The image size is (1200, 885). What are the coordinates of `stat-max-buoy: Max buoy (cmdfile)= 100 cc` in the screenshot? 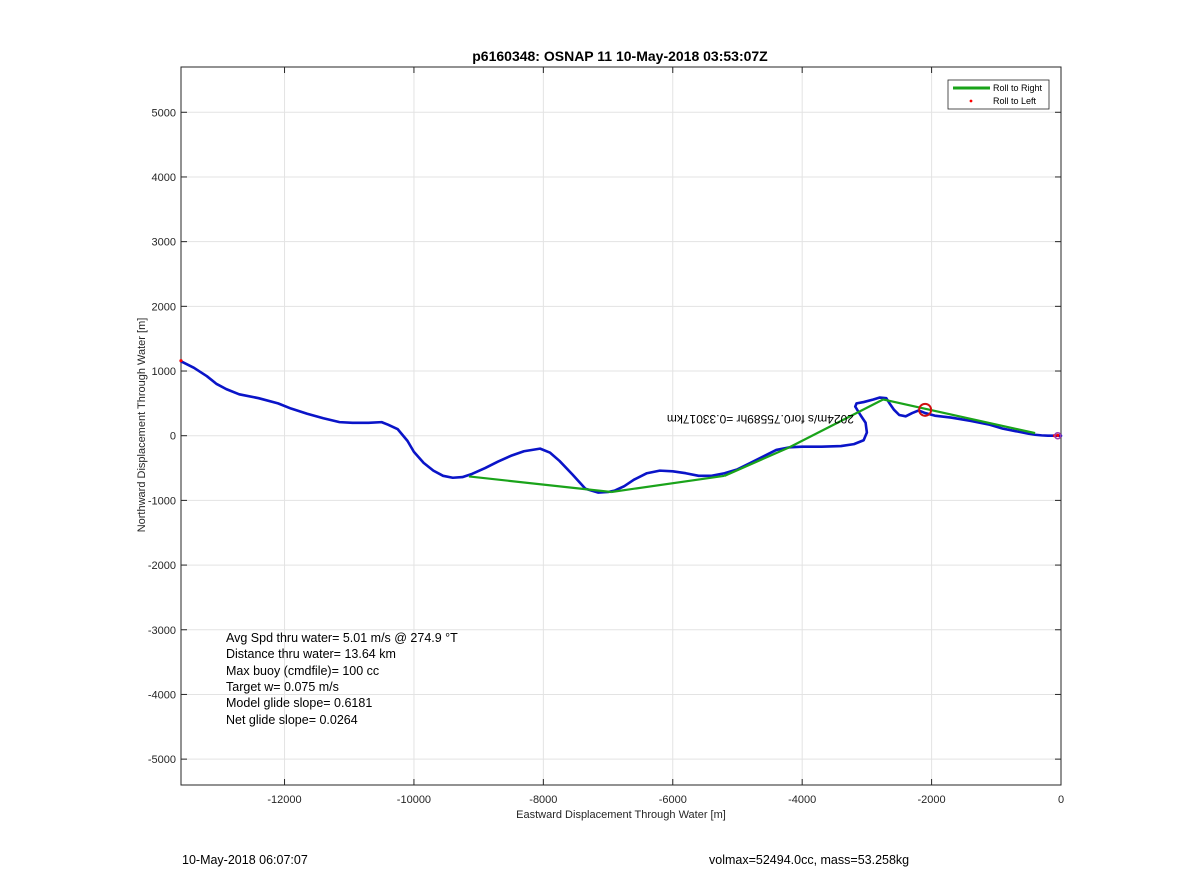 It's located at (302, 671).